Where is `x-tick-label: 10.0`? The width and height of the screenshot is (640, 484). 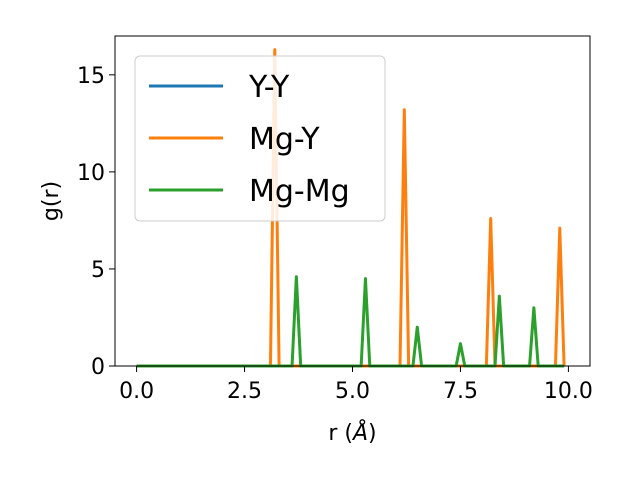
x-tick-label: 10.0 is located at coordinates (568, 391).